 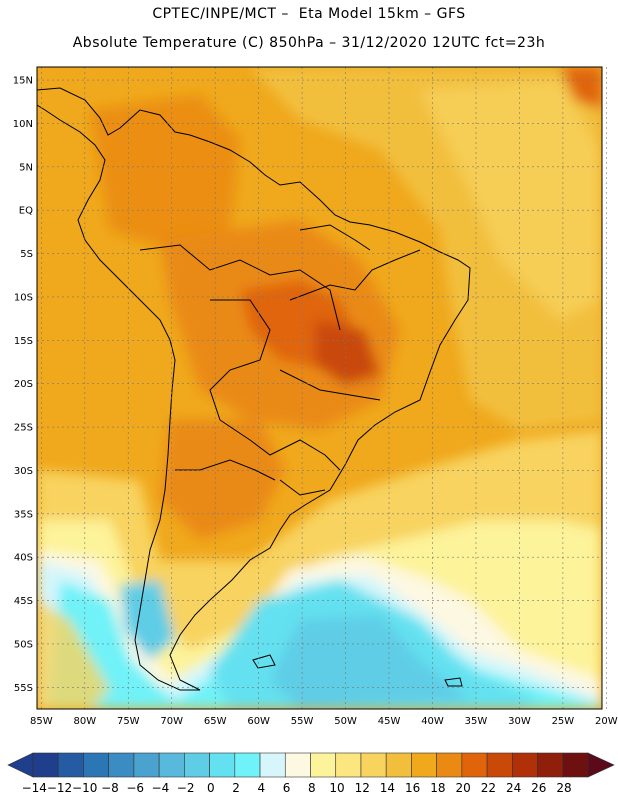 I want to click on colorbar-tick-label: −6, so click(x=135, y=788).